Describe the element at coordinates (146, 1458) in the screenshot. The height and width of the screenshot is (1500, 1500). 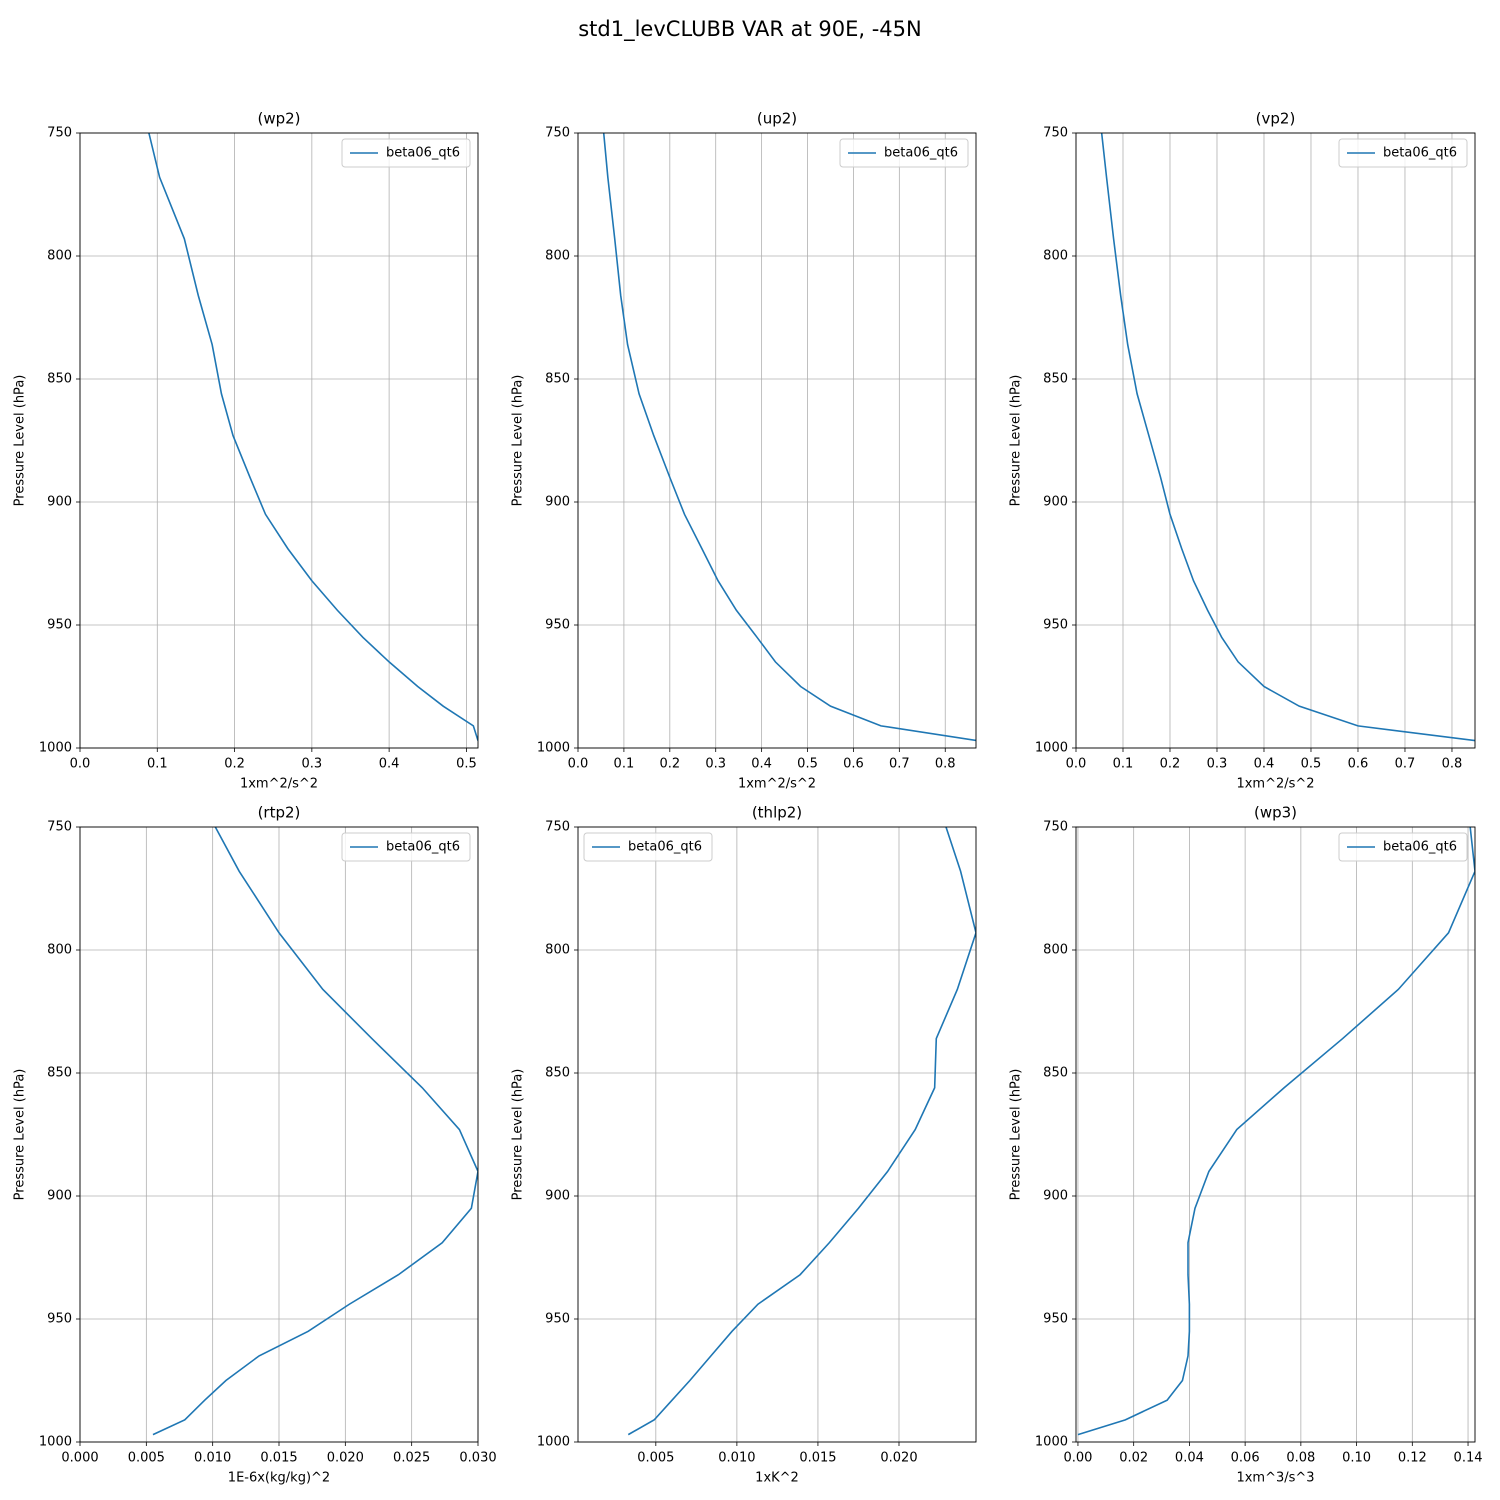
I see `x-tick-label: 0.005` at that location.